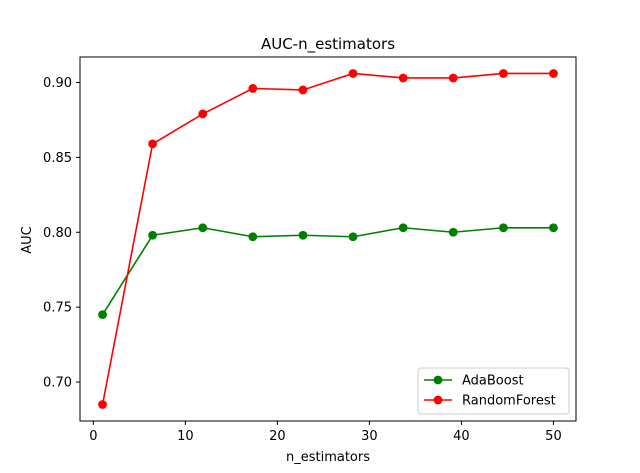 This screenshot has height=473, width=640. What do you see at coordinates (27, 240) in the screenshot?
I see `y-axis-label: AUC` at bounding box center [27, 240].